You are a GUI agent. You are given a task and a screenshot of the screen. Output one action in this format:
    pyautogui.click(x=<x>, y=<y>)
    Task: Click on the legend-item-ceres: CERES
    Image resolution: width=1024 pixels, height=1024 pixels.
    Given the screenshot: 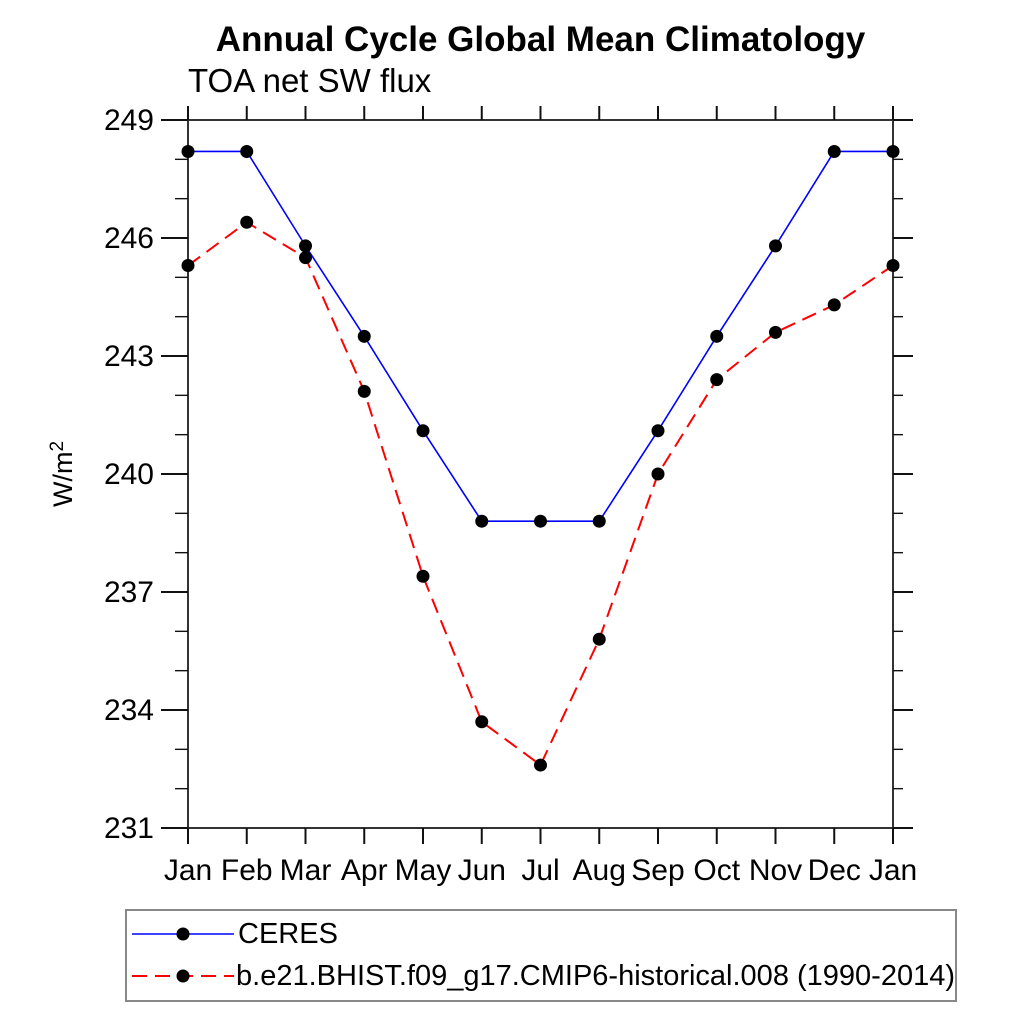 What is the action you would take?
    pyautogui.click(x=542, y=934)
    